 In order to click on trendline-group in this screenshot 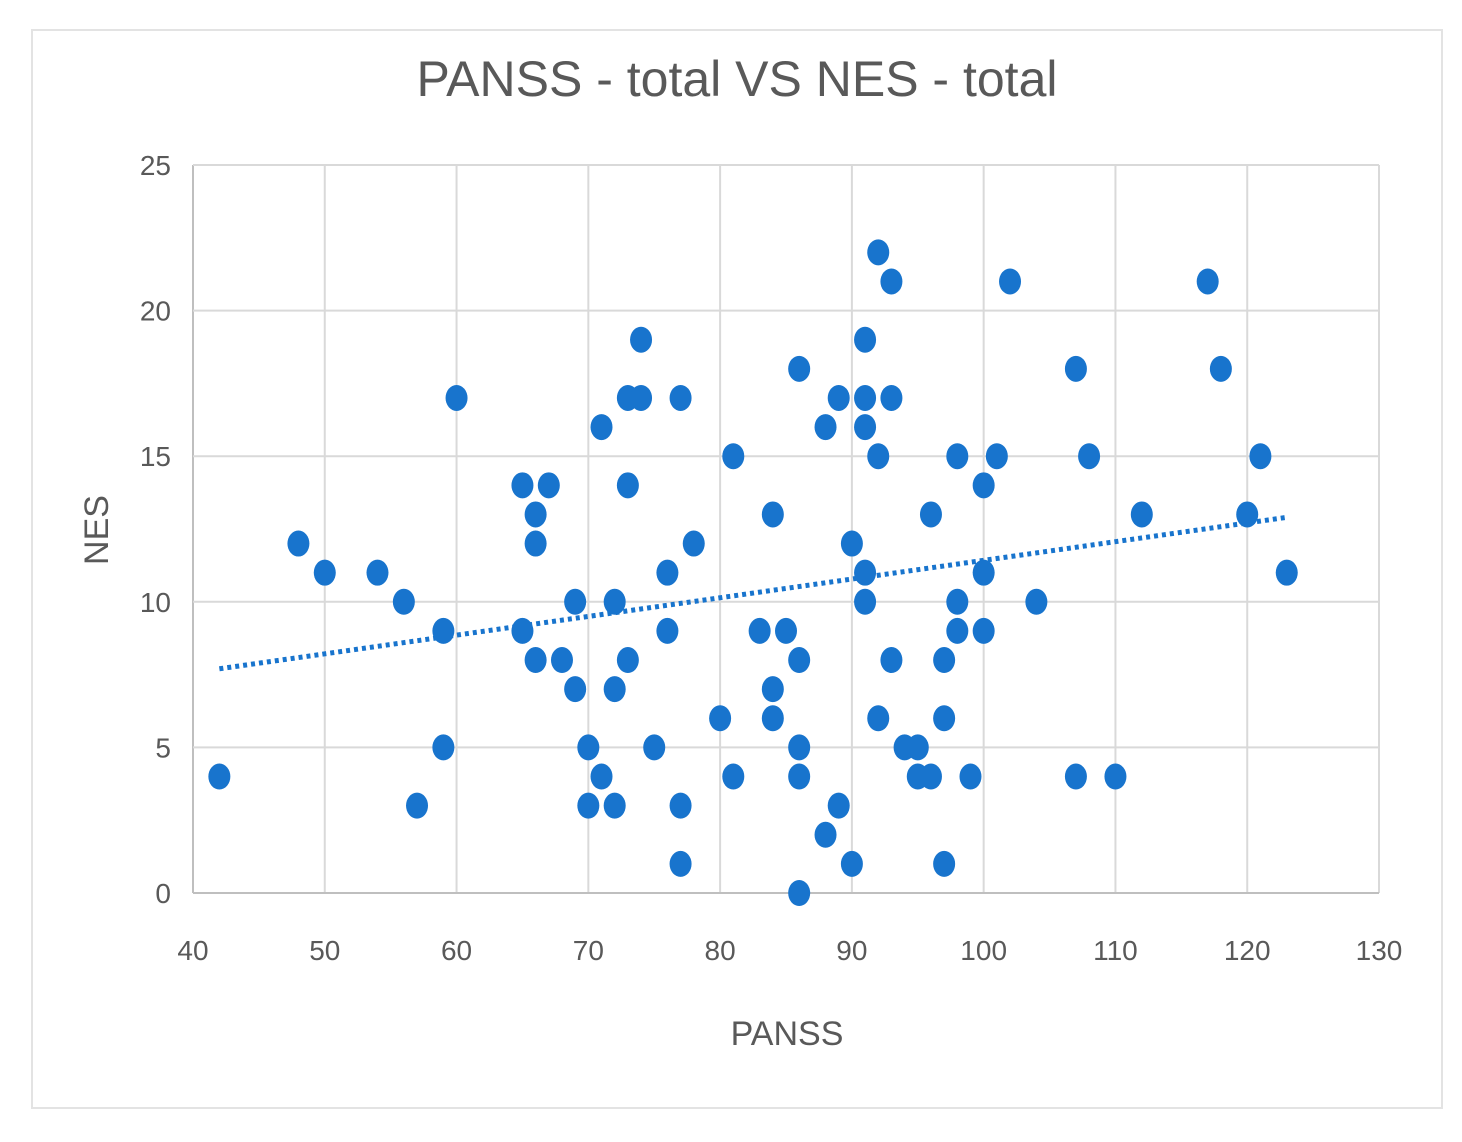, I will do `click(753, 593)`.